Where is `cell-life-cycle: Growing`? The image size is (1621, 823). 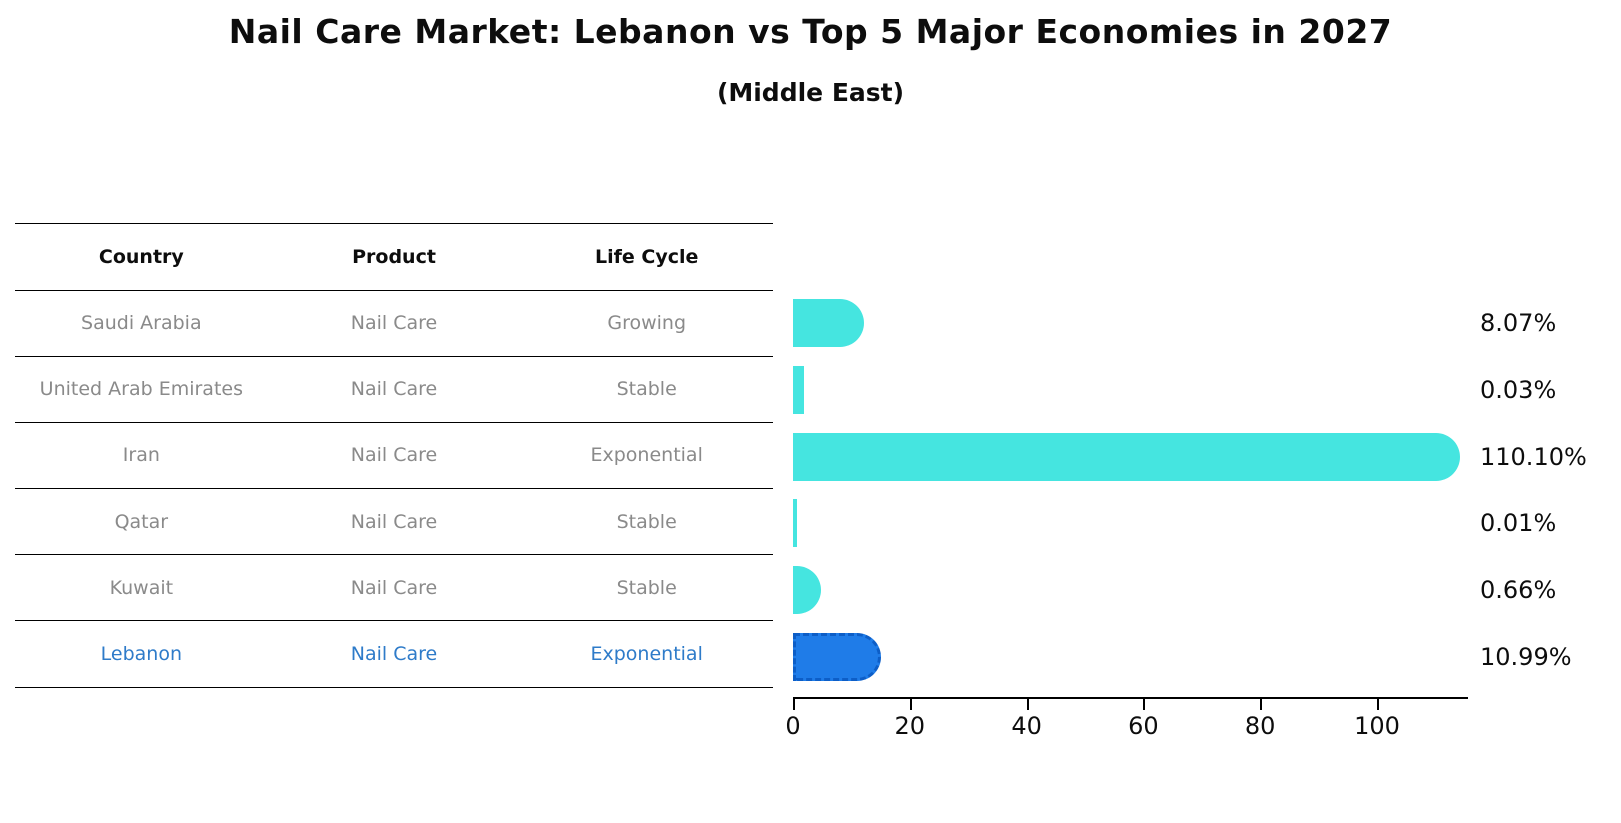
cell-life-cycle: Growing is located at coordinates (647, 323).